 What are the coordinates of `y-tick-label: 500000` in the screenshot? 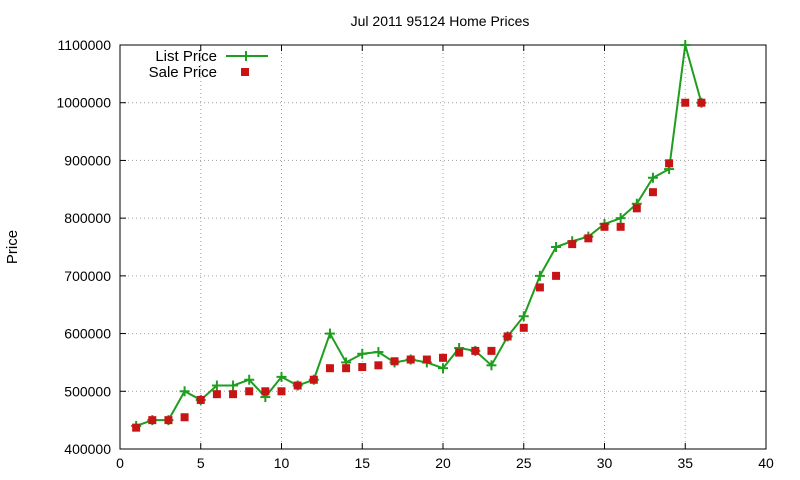 It's located at (87, 391).